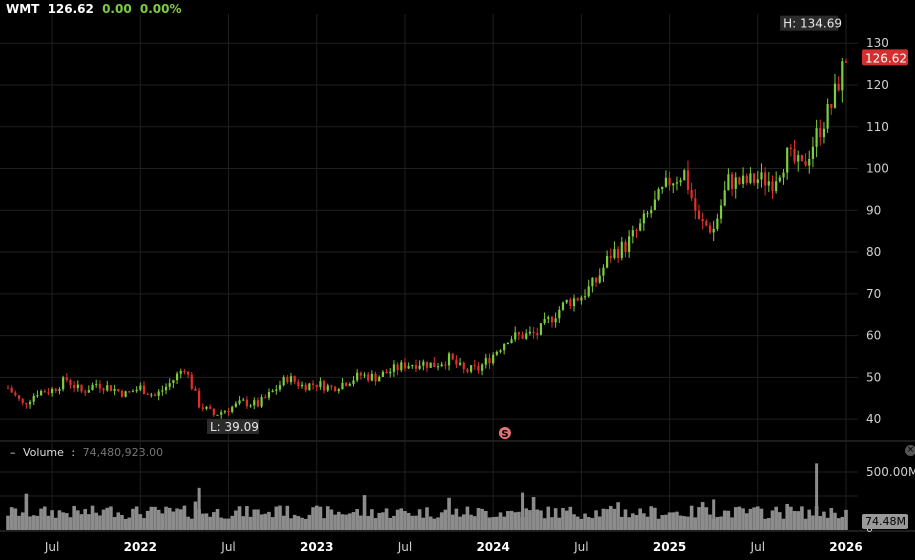 The width and height of the screenshot is (915, 560). Describe the element at coordinates (873, 336) in the screenshot. I see `price-tick-label: 60` at that location.